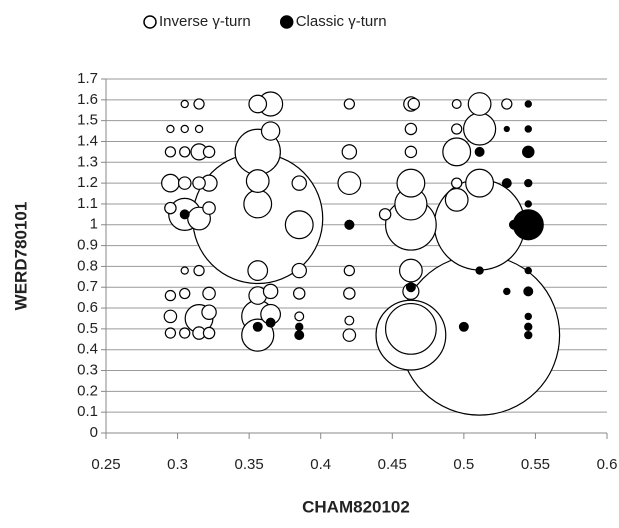 This screenshot has height=528, width=619. What do you see at coordinates (463, 464) in the screenshot?
I see `x-tick-label: 0.5` at bounding box center [463, 464].